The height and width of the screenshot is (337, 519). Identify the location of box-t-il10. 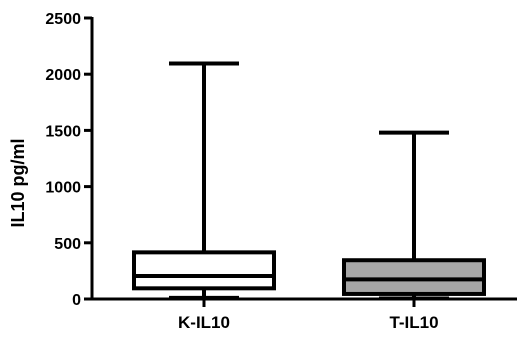
(414, 215).